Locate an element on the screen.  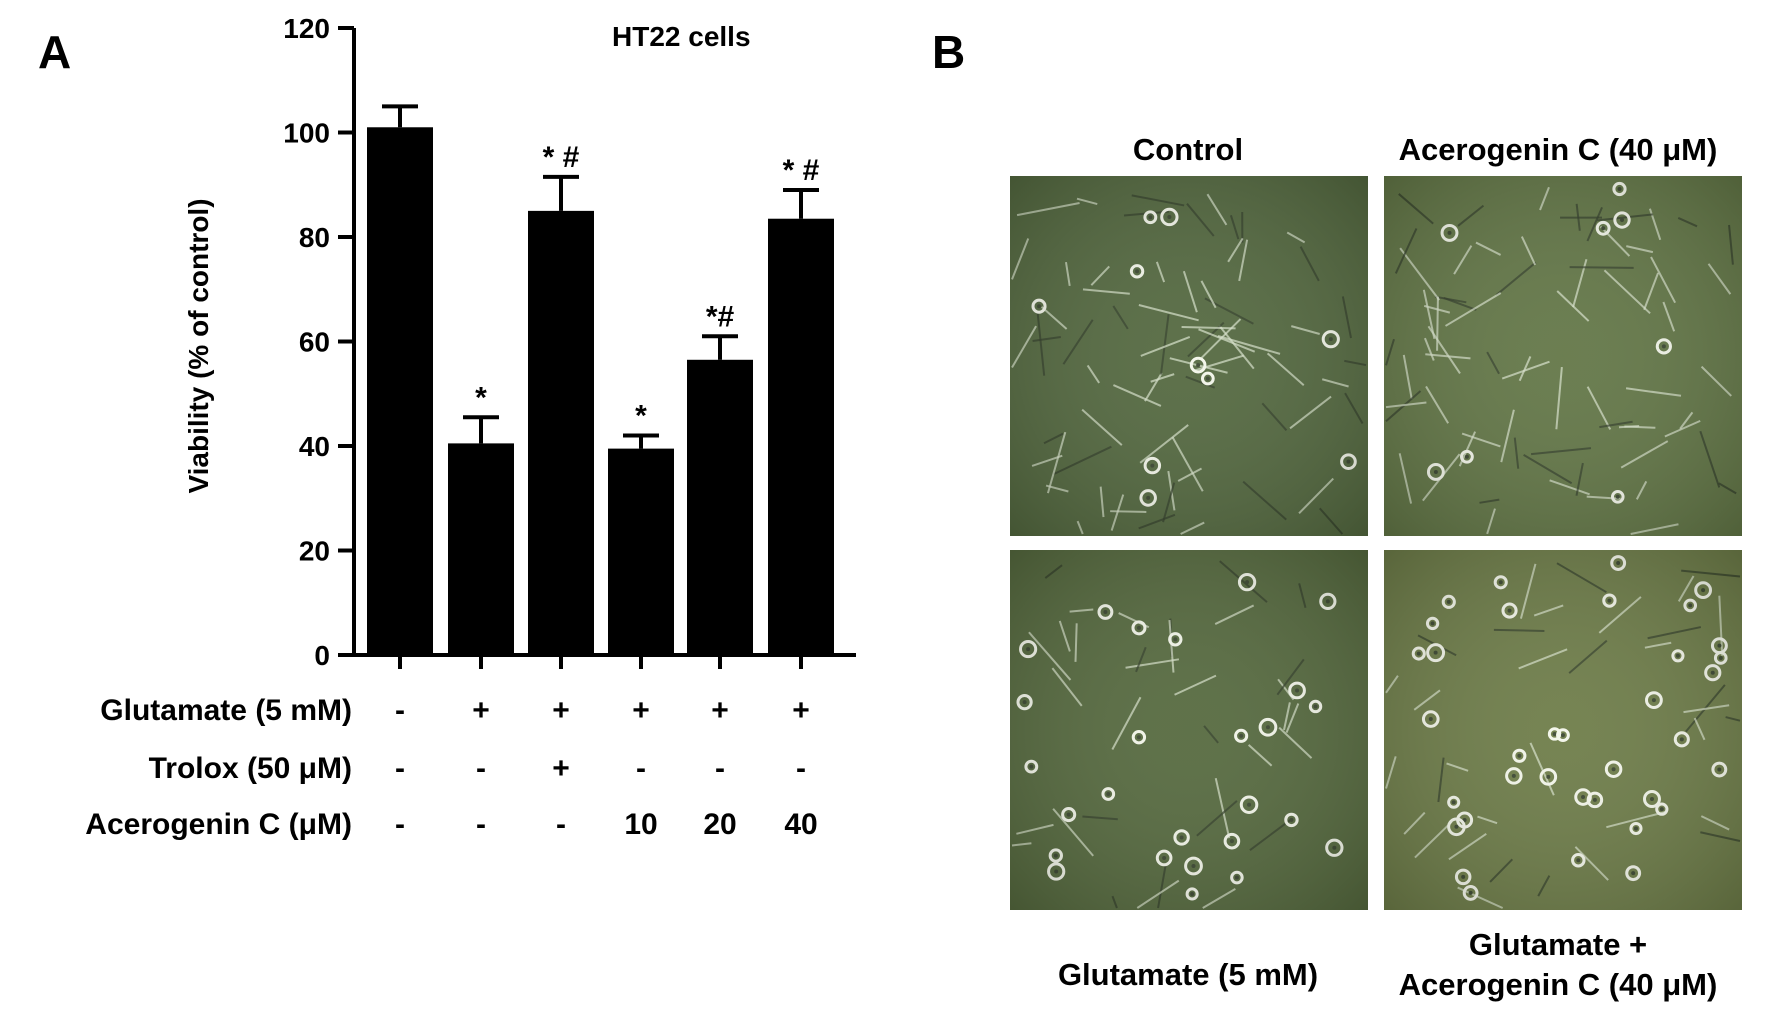
glutamate-acerogenin-micrograph is located at coordinates (1563, 730).